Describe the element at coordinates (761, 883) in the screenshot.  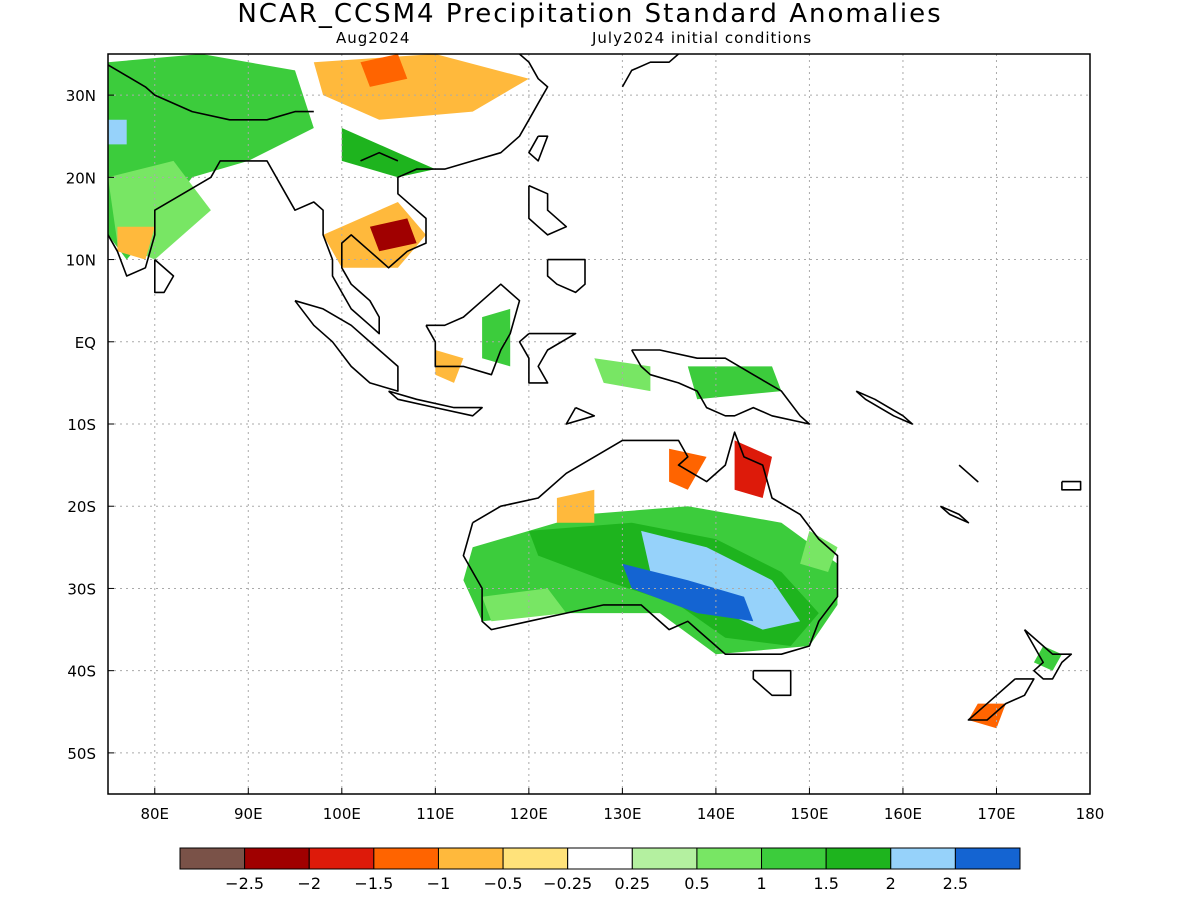
I see `colorbar-label: 1` at that location.